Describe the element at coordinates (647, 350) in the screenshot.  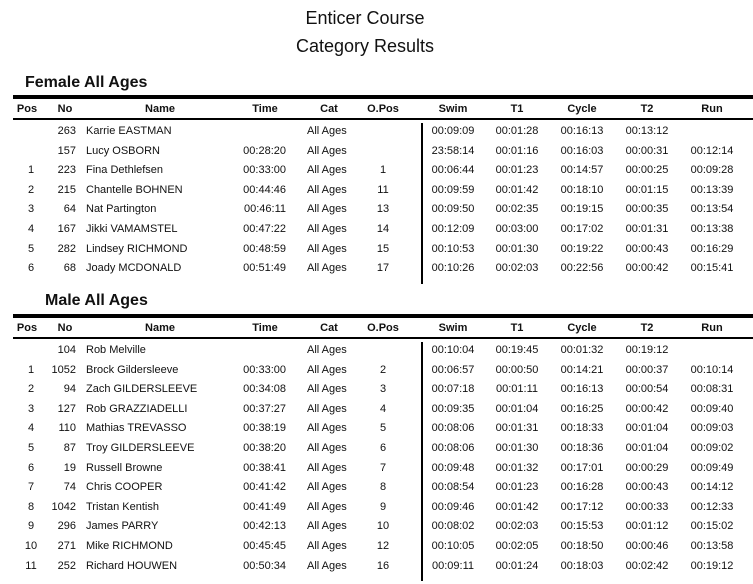
I see `cell-t2: 00:19:12` at that location.